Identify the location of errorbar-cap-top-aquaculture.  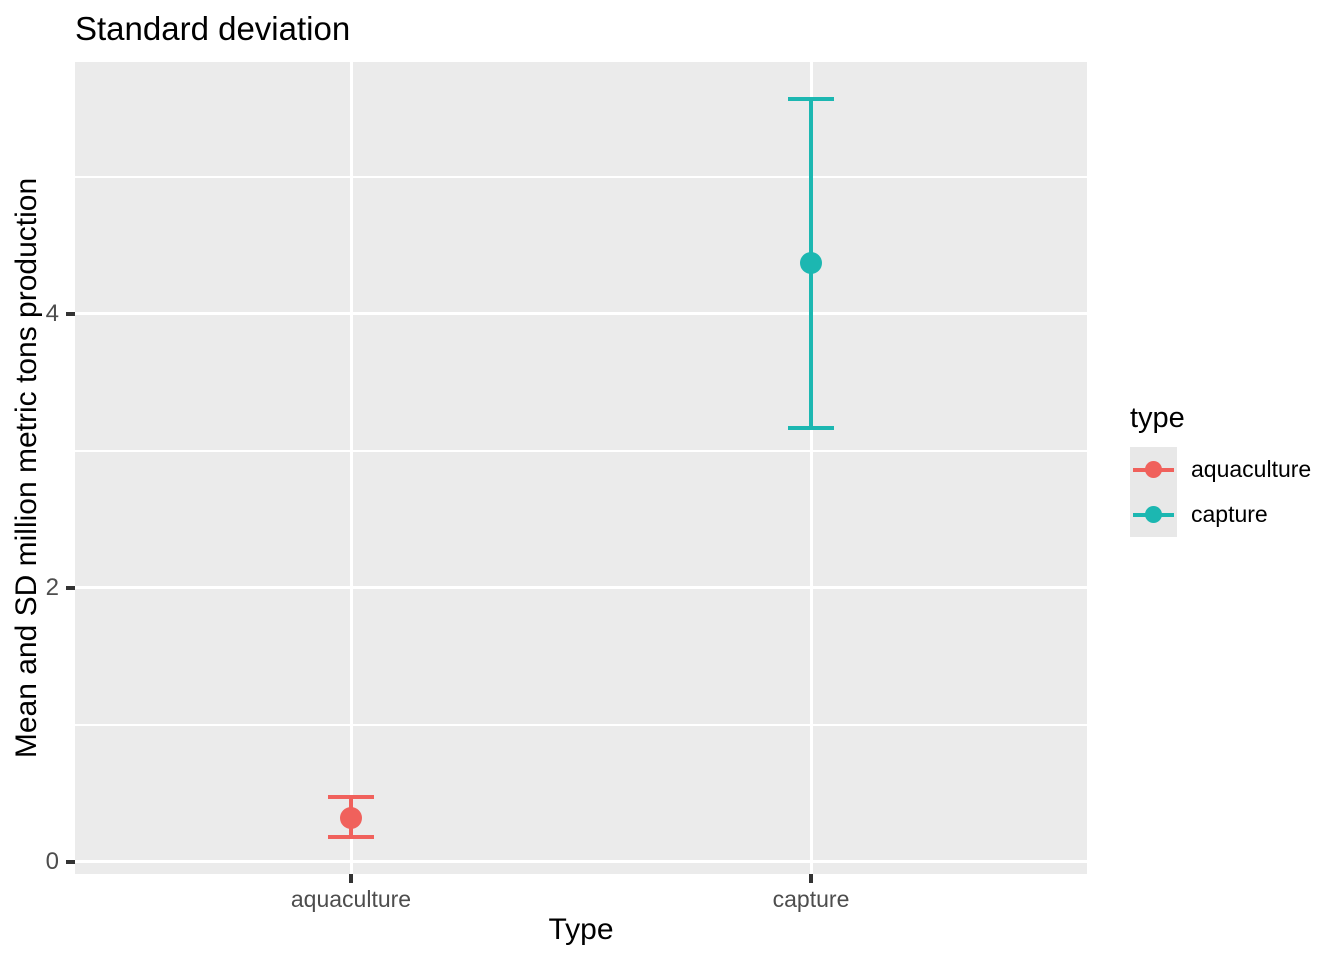
(351, 797).